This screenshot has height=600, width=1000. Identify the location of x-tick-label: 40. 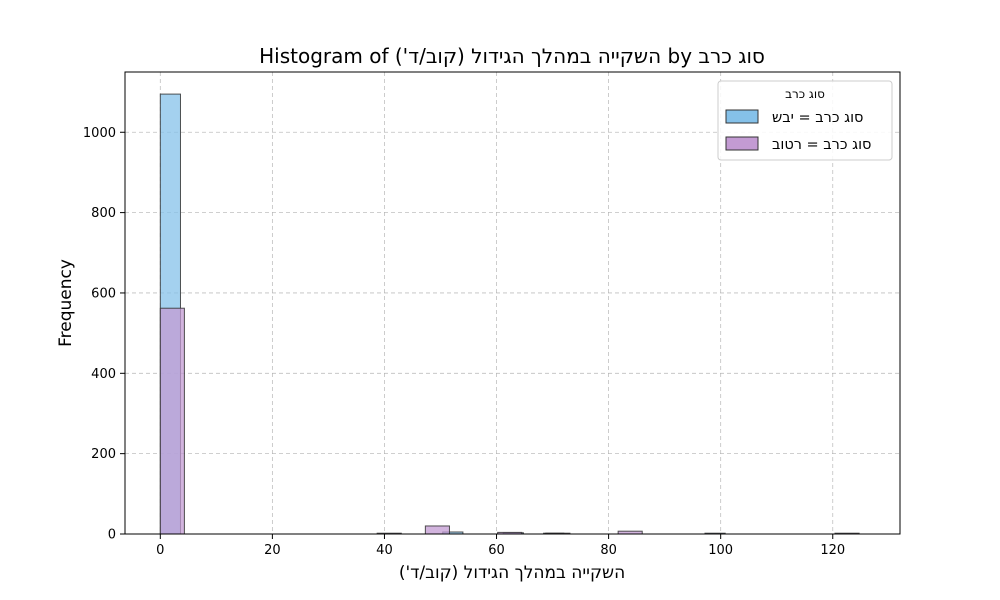
(384, 550).